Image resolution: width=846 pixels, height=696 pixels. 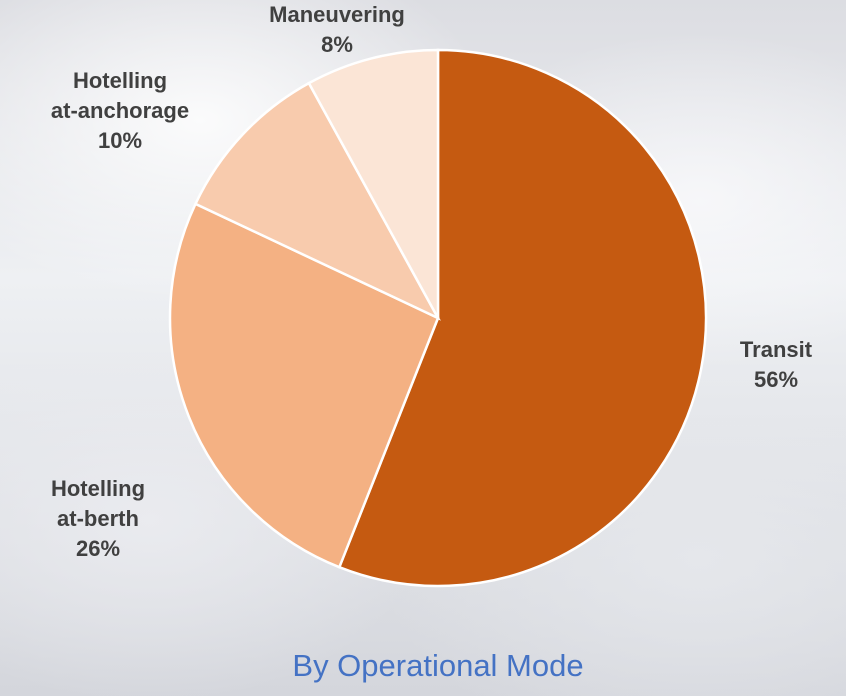 I want to click on category-label: Transit, so click(x=776, y=349).